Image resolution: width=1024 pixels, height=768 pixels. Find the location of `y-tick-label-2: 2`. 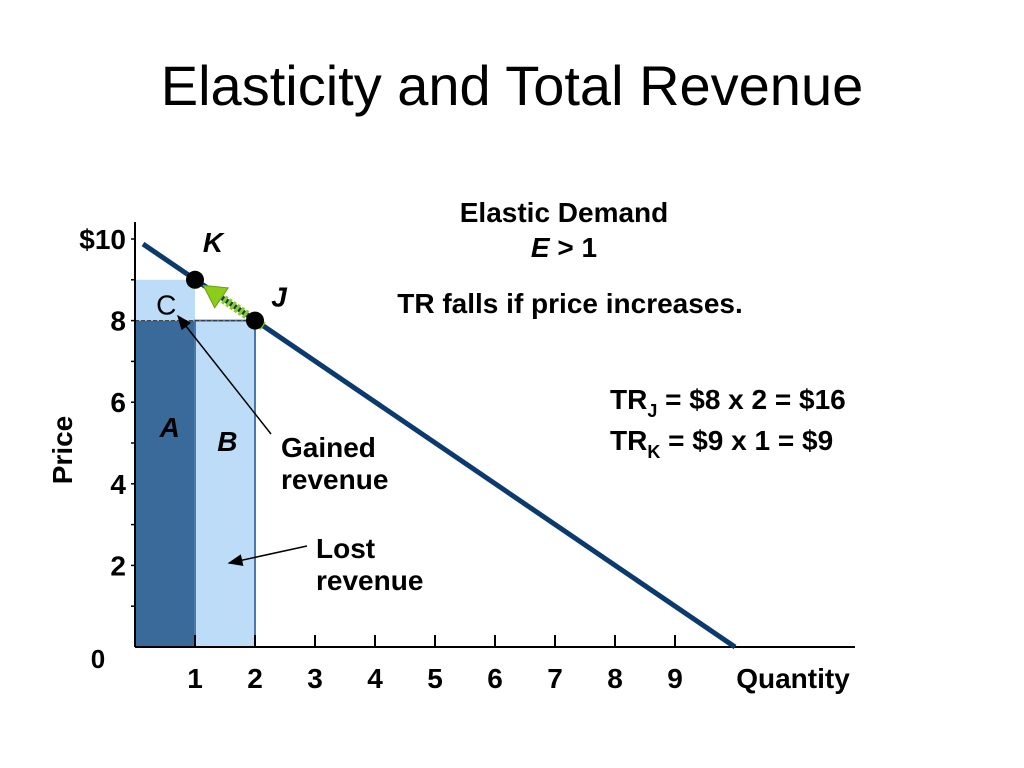

y-tick-label-2: 2 is located at coordinates (118, 565).